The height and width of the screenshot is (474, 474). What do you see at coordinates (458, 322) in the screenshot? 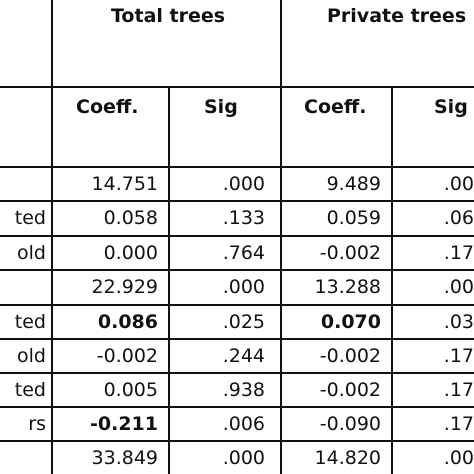
I see `significance-cell: .03` at bounding box center [458, 322].